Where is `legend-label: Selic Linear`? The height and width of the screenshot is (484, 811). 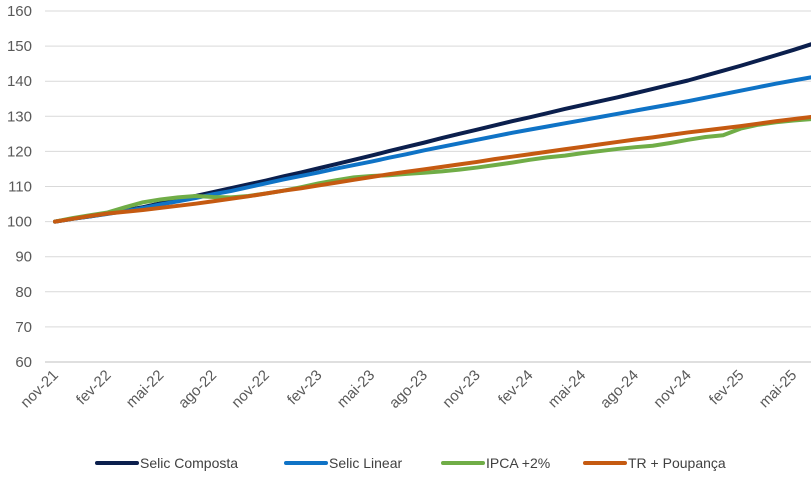 legend-label: Selic Linear is located at coordinates (365, 463).